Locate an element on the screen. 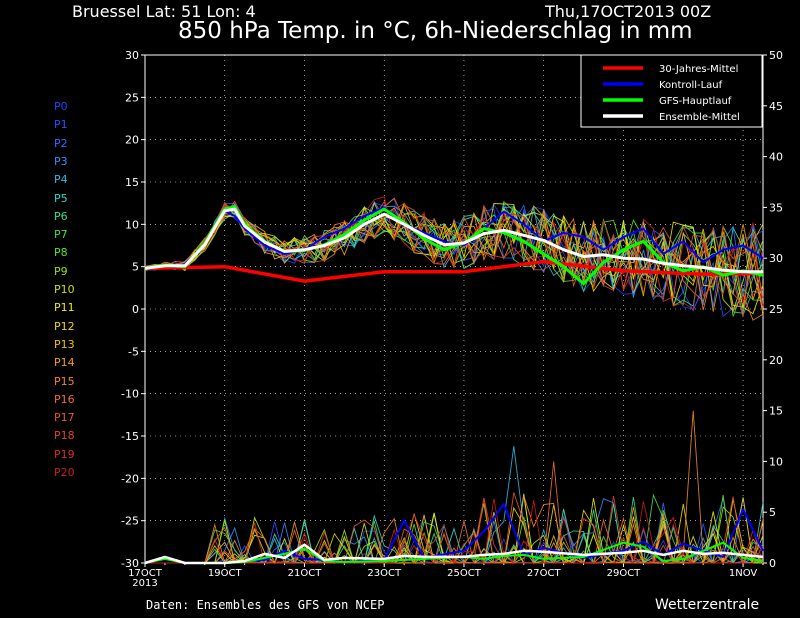 The height and width of the screenshot is (618, 800). member-label-p12: P12 is located at coordinates (64, 326).